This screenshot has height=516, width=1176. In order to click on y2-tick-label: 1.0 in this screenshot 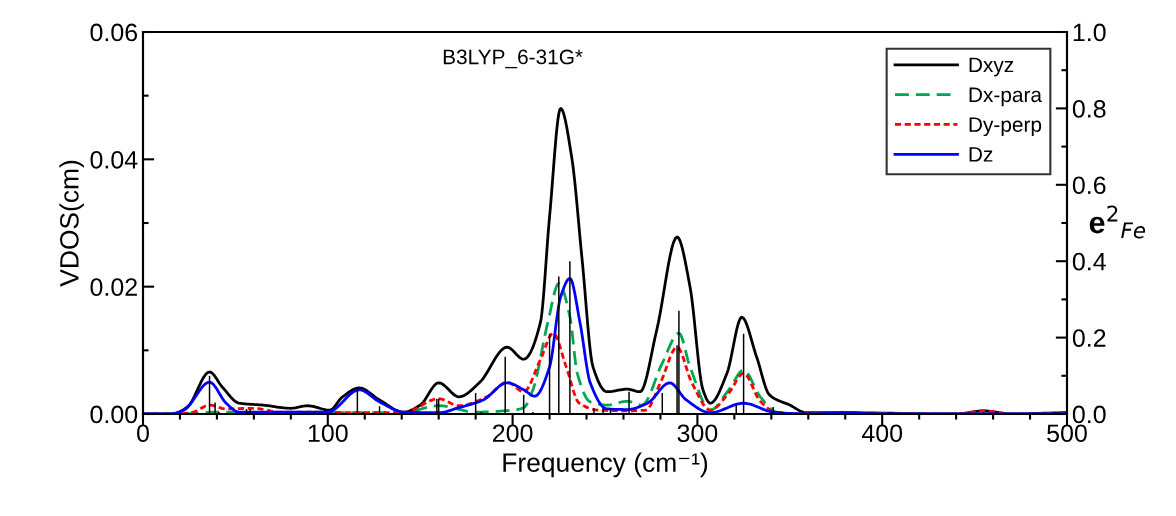, I will do `click(1089, 32)`.